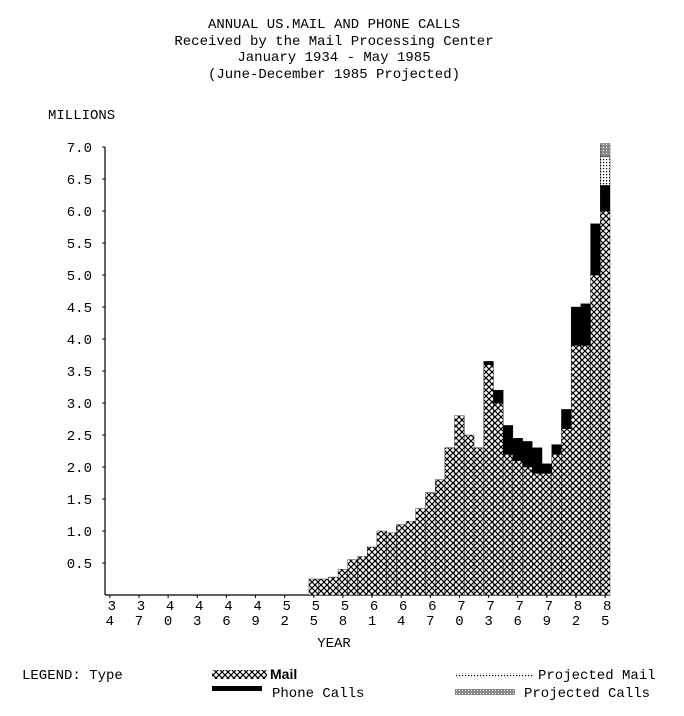 This screenshot has height=716, width=684. What do you see at coordinates (79, 181) in the screenshot?
I see `y-tick-label: 6.5` at bounding box center [79, 181].